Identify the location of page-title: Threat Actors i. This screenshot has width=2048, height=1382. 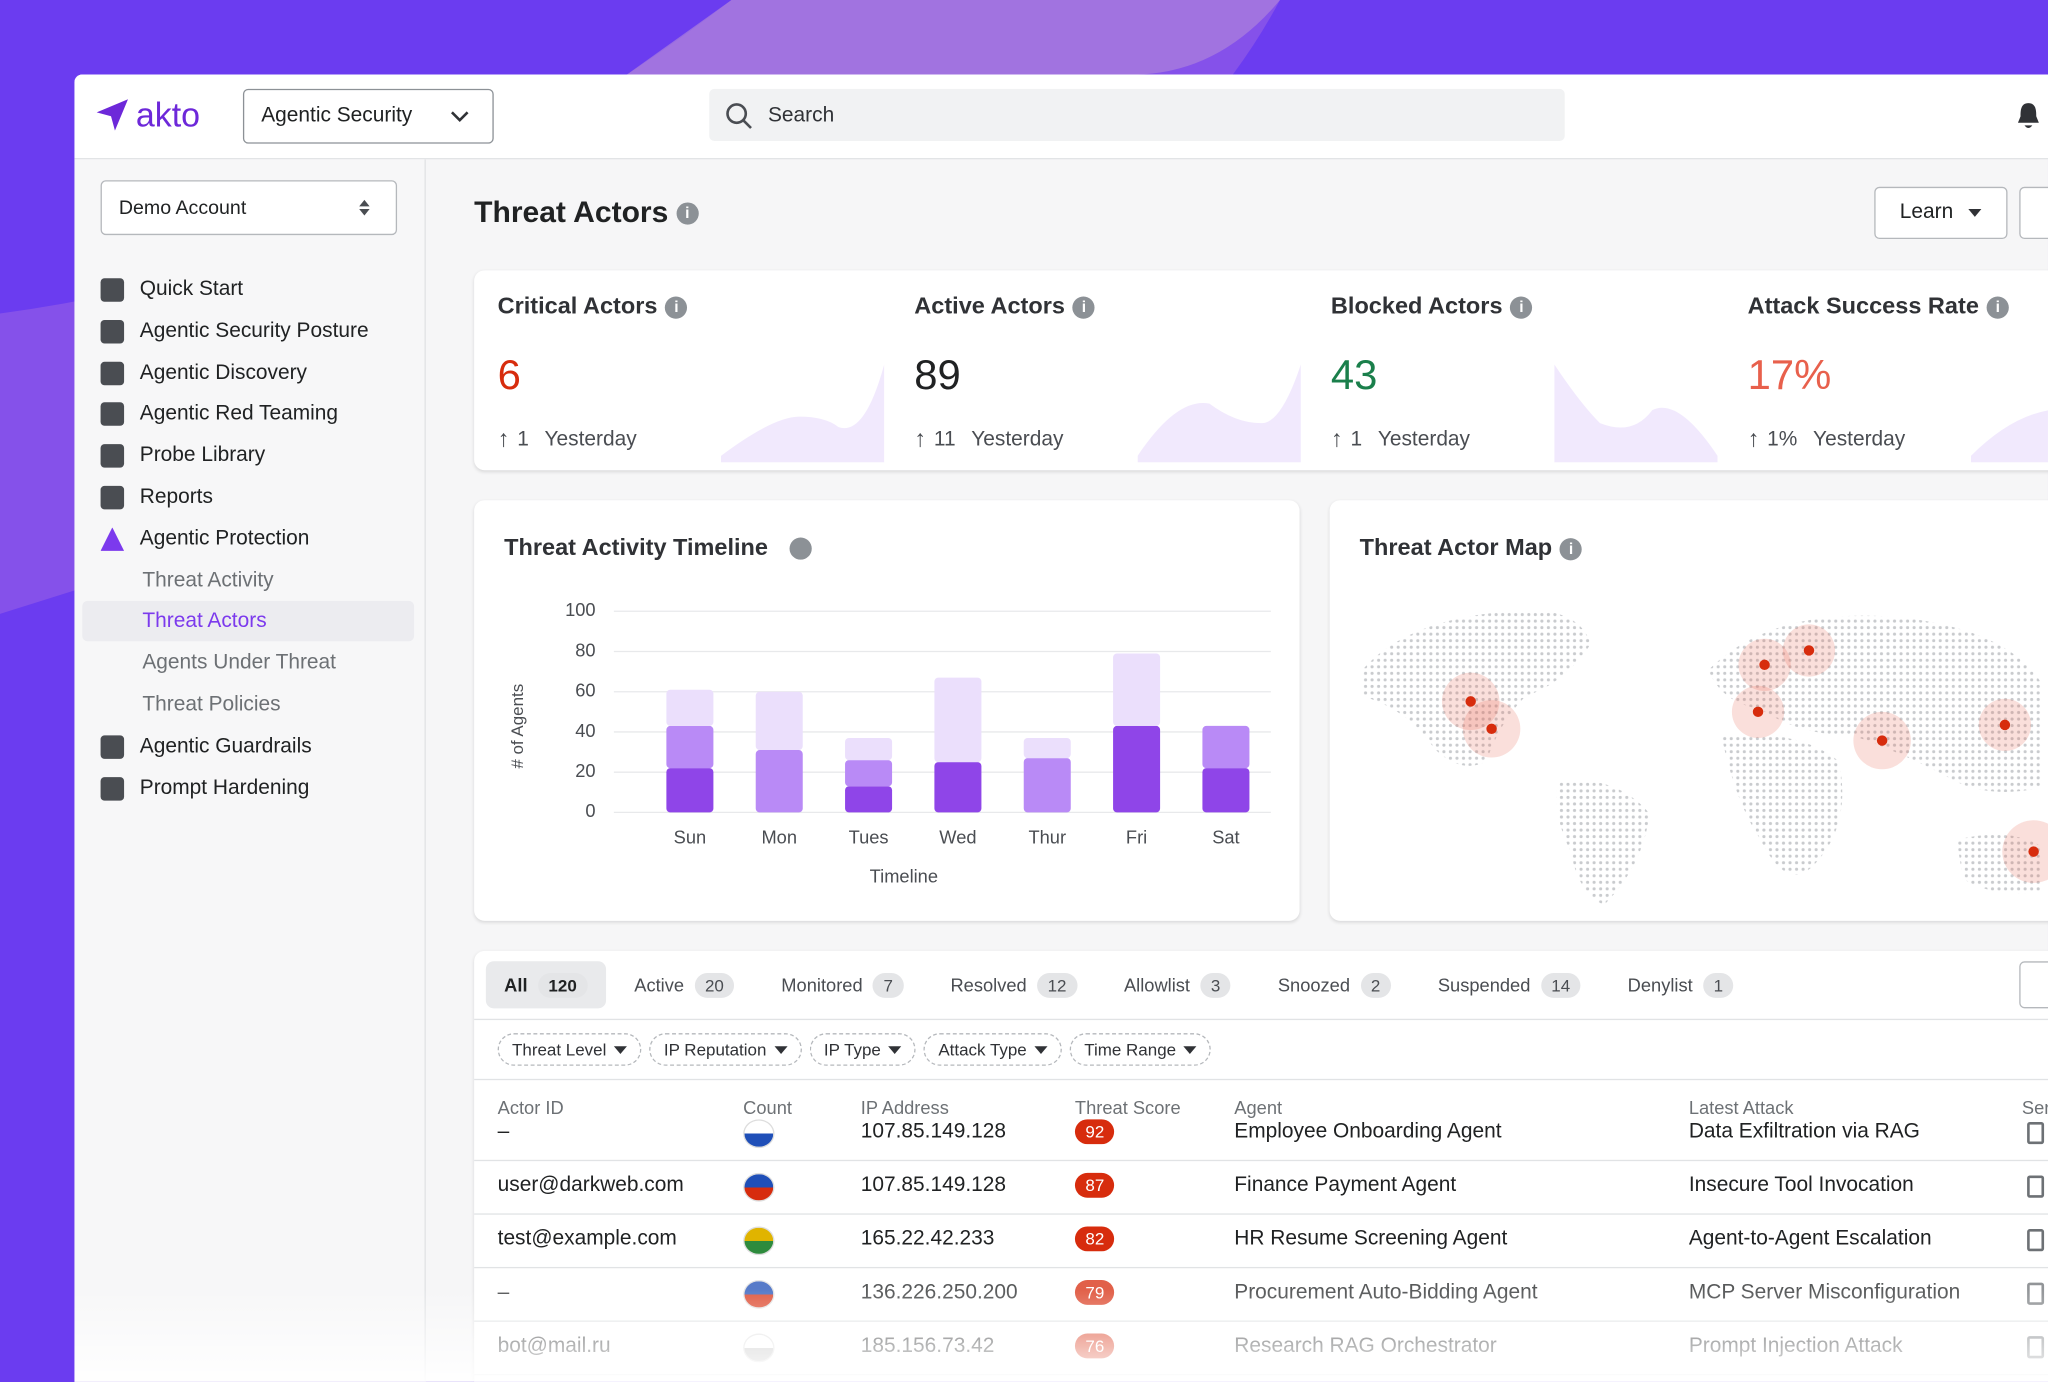
(586, 212).